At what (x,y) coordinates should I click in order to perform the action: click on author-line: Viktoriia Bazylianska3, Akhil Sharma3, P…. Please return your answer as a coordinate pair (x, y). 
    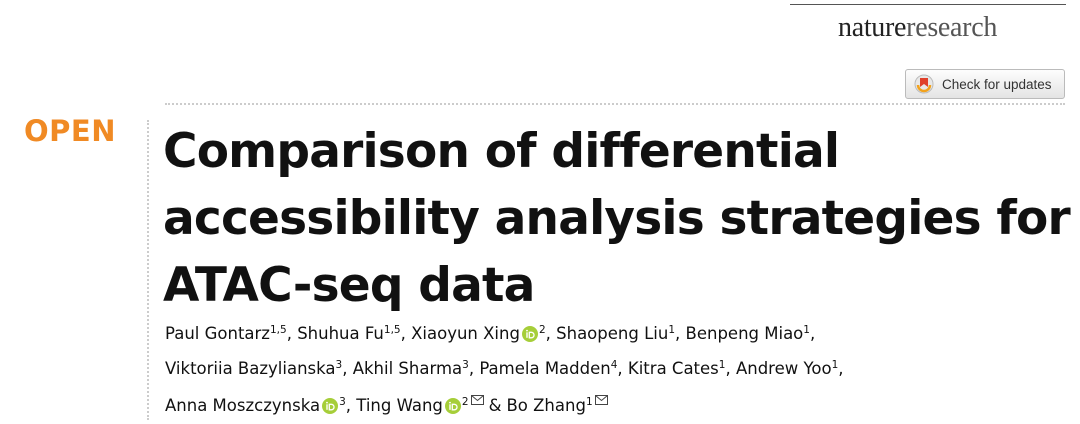
    Looking at the image, I should click on (504, 369).